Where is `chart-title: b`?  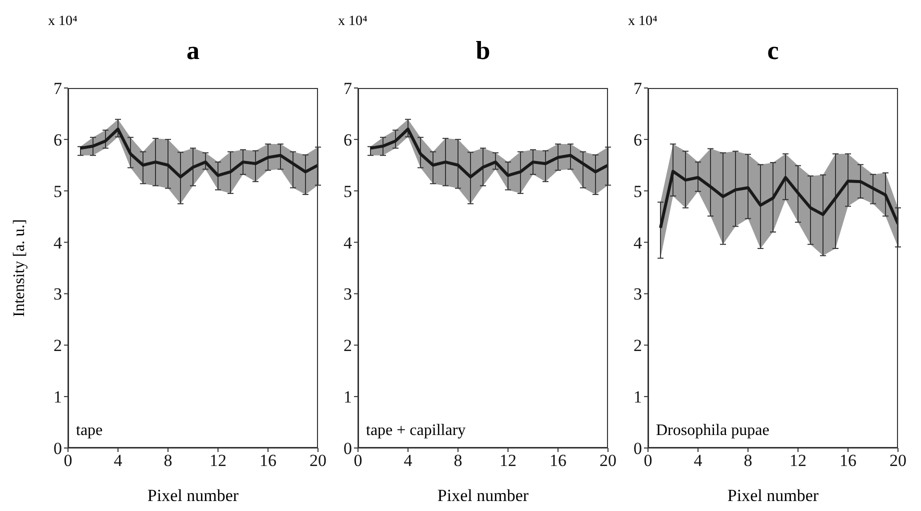 chart-title: b is located at coordinates (483, 51).